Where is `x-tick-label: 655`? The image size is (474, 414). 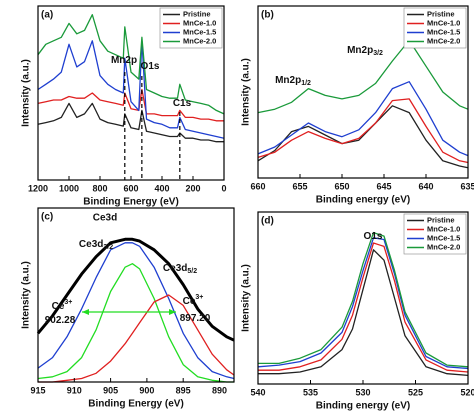 x-tick-label: 655 is located at coordinates (299, 186).